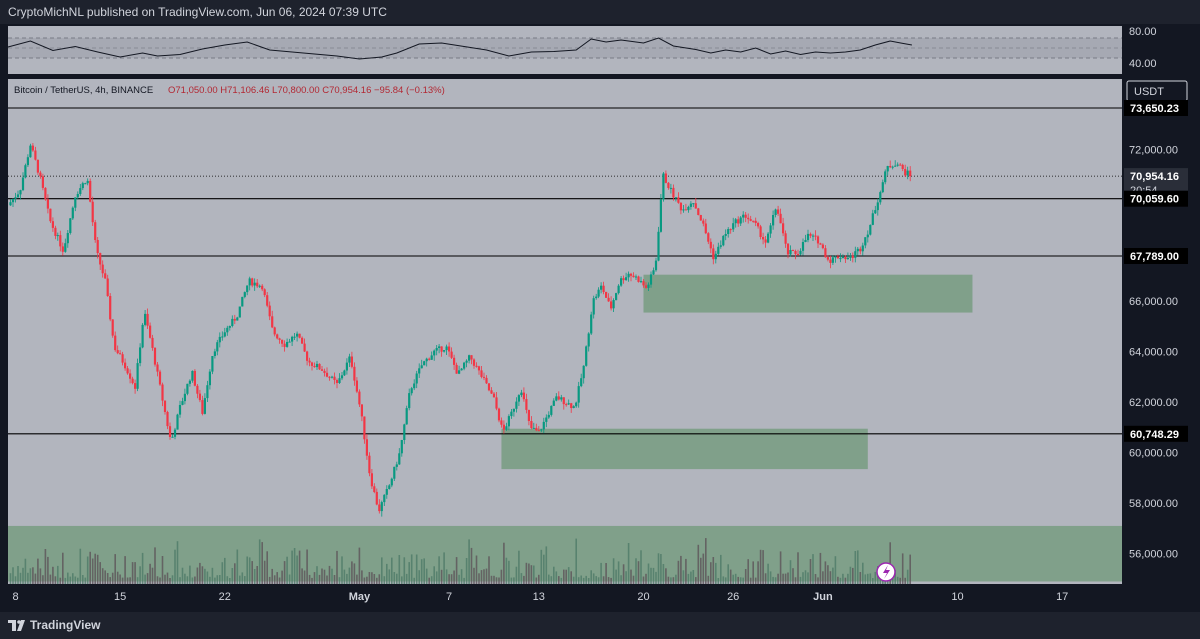 This screenshot has width=1200, height=639. I want to click on currency-badge: USDT, so click(1157, 91).